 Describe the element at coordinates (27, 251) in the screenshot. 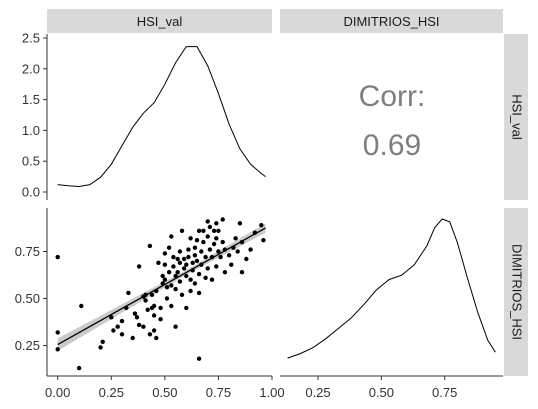

I see `y-tick-label-bottom-2: 0.75` at that location.